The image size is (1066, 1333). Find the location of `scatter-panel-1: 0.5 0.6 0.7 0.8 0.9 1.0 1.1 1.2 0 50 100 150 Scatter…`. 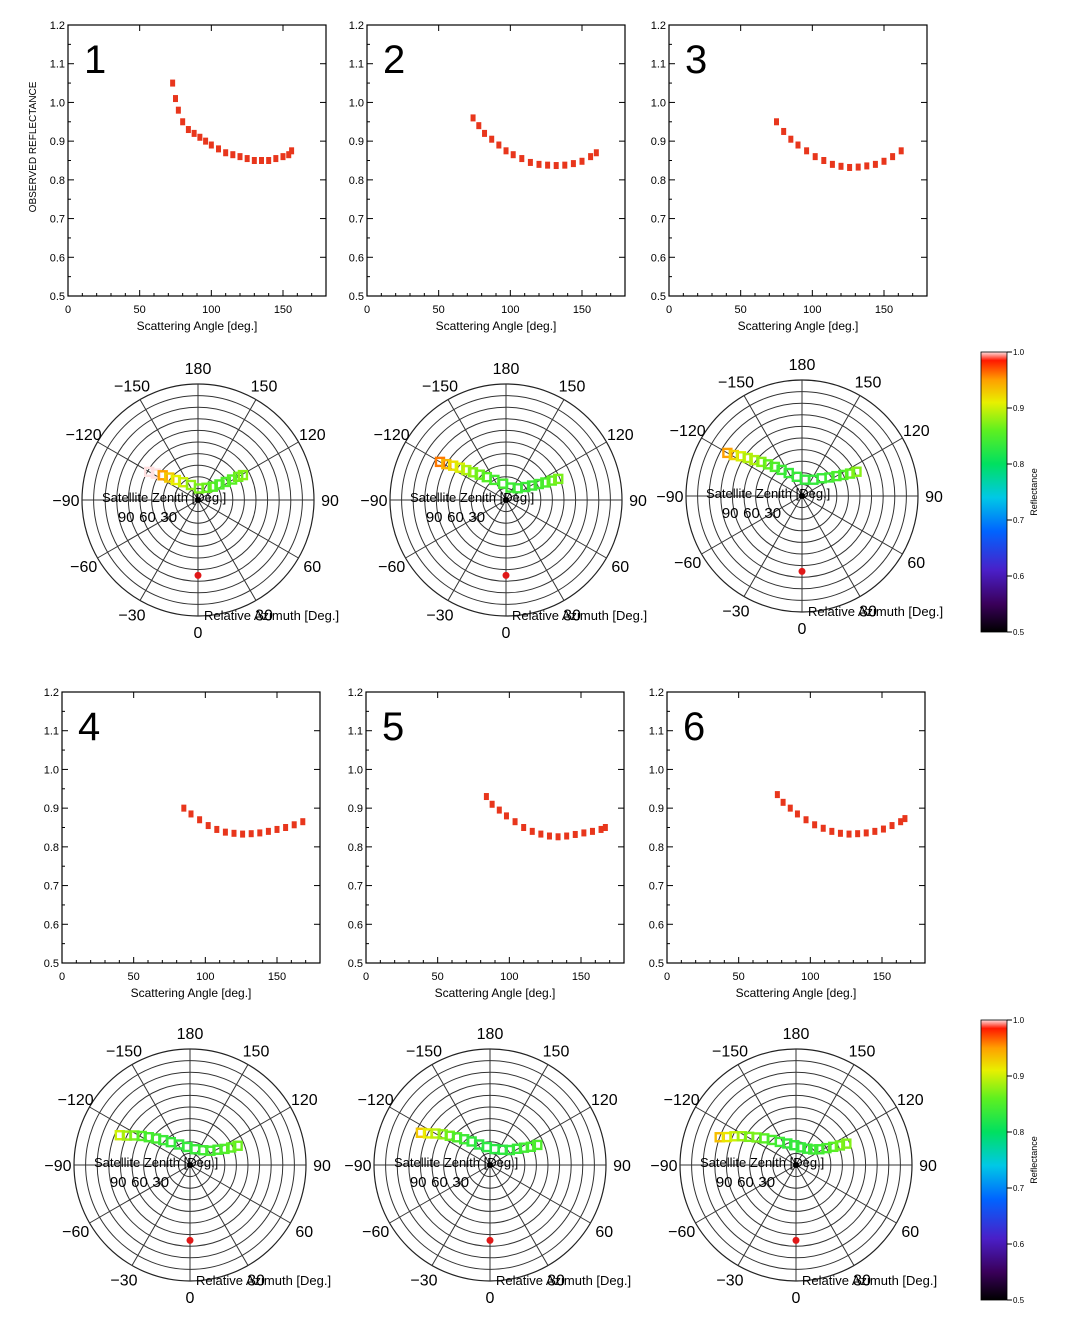

scatter-panel-1: 0.5 0.6 0.7 0.8 0.9 1.0 1.1 1.2 0 50 100 150 Scatter… is located at coordinates (177, 176).